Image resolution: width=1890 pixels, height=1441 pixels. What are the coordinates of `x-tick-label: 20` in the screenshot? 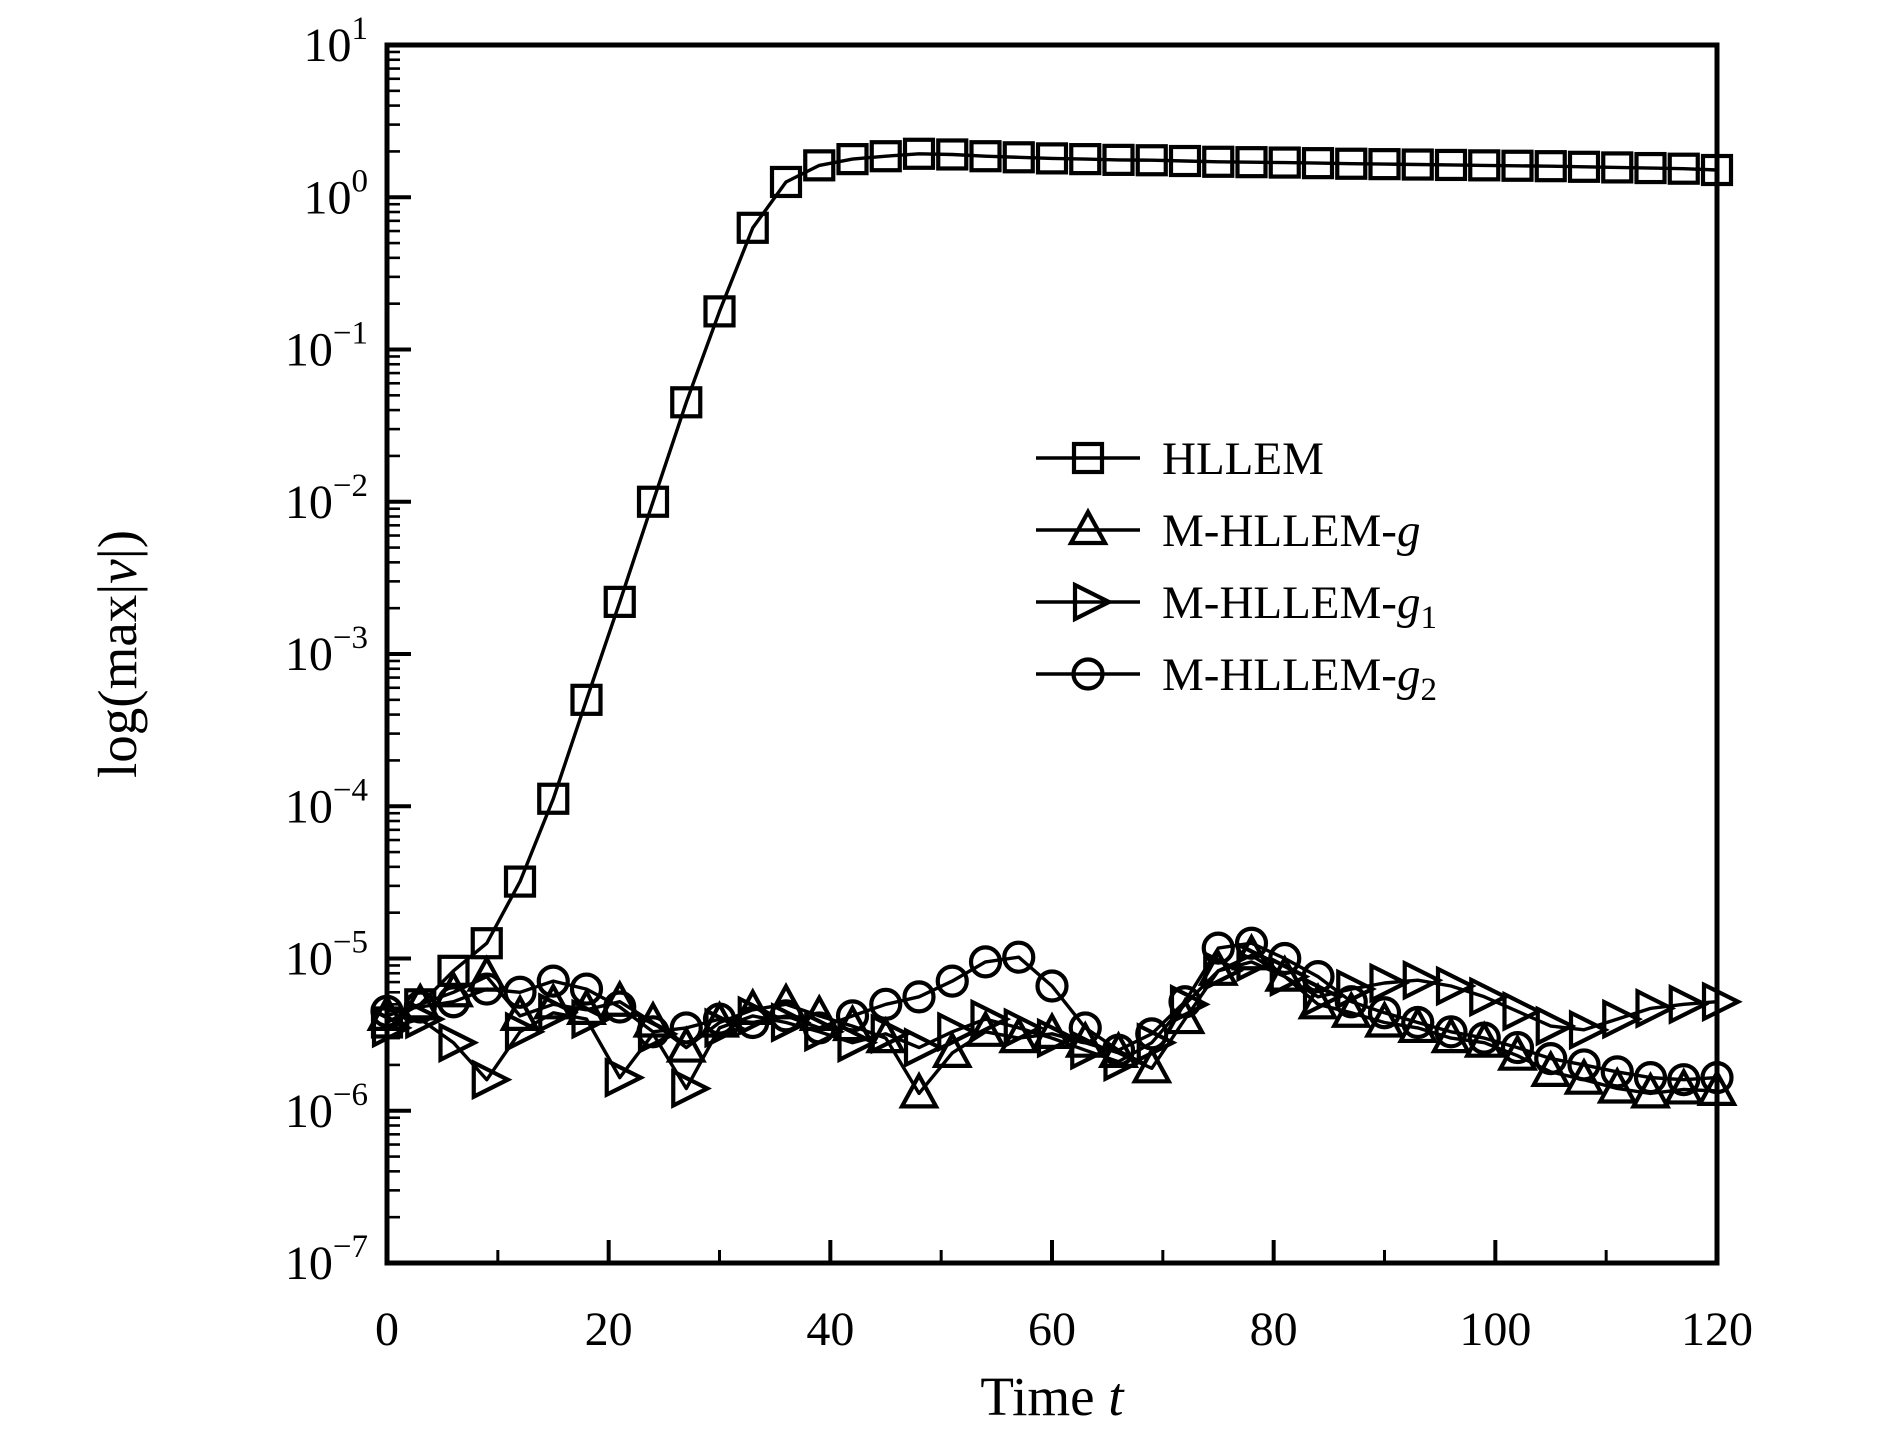 It's located at (609, 1329).